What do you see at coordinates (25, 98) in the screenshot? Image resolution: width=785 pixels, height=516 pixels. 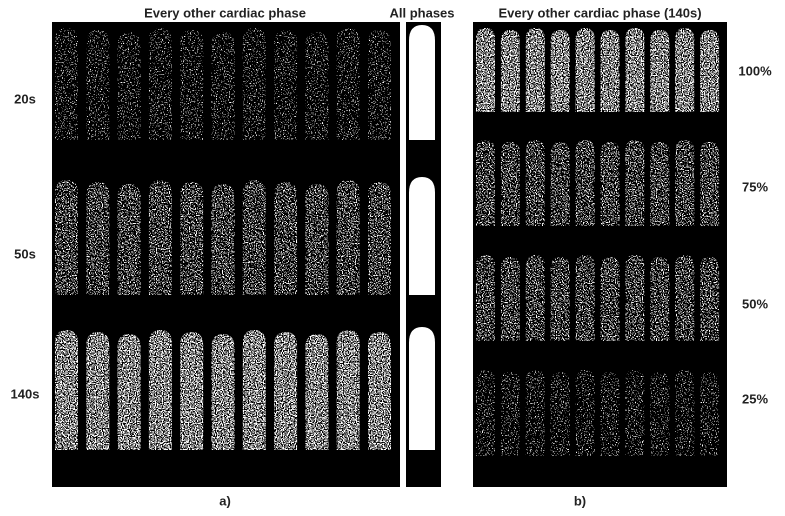 I see `row-label: 20s` at bounding box center [25, 98].